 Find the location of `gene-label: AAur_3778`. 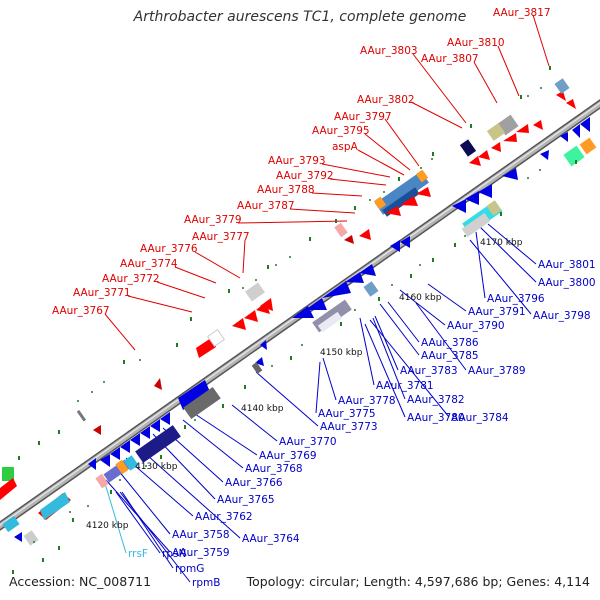

gene-label: AAur_3778 is located at coordinates (367, 401).